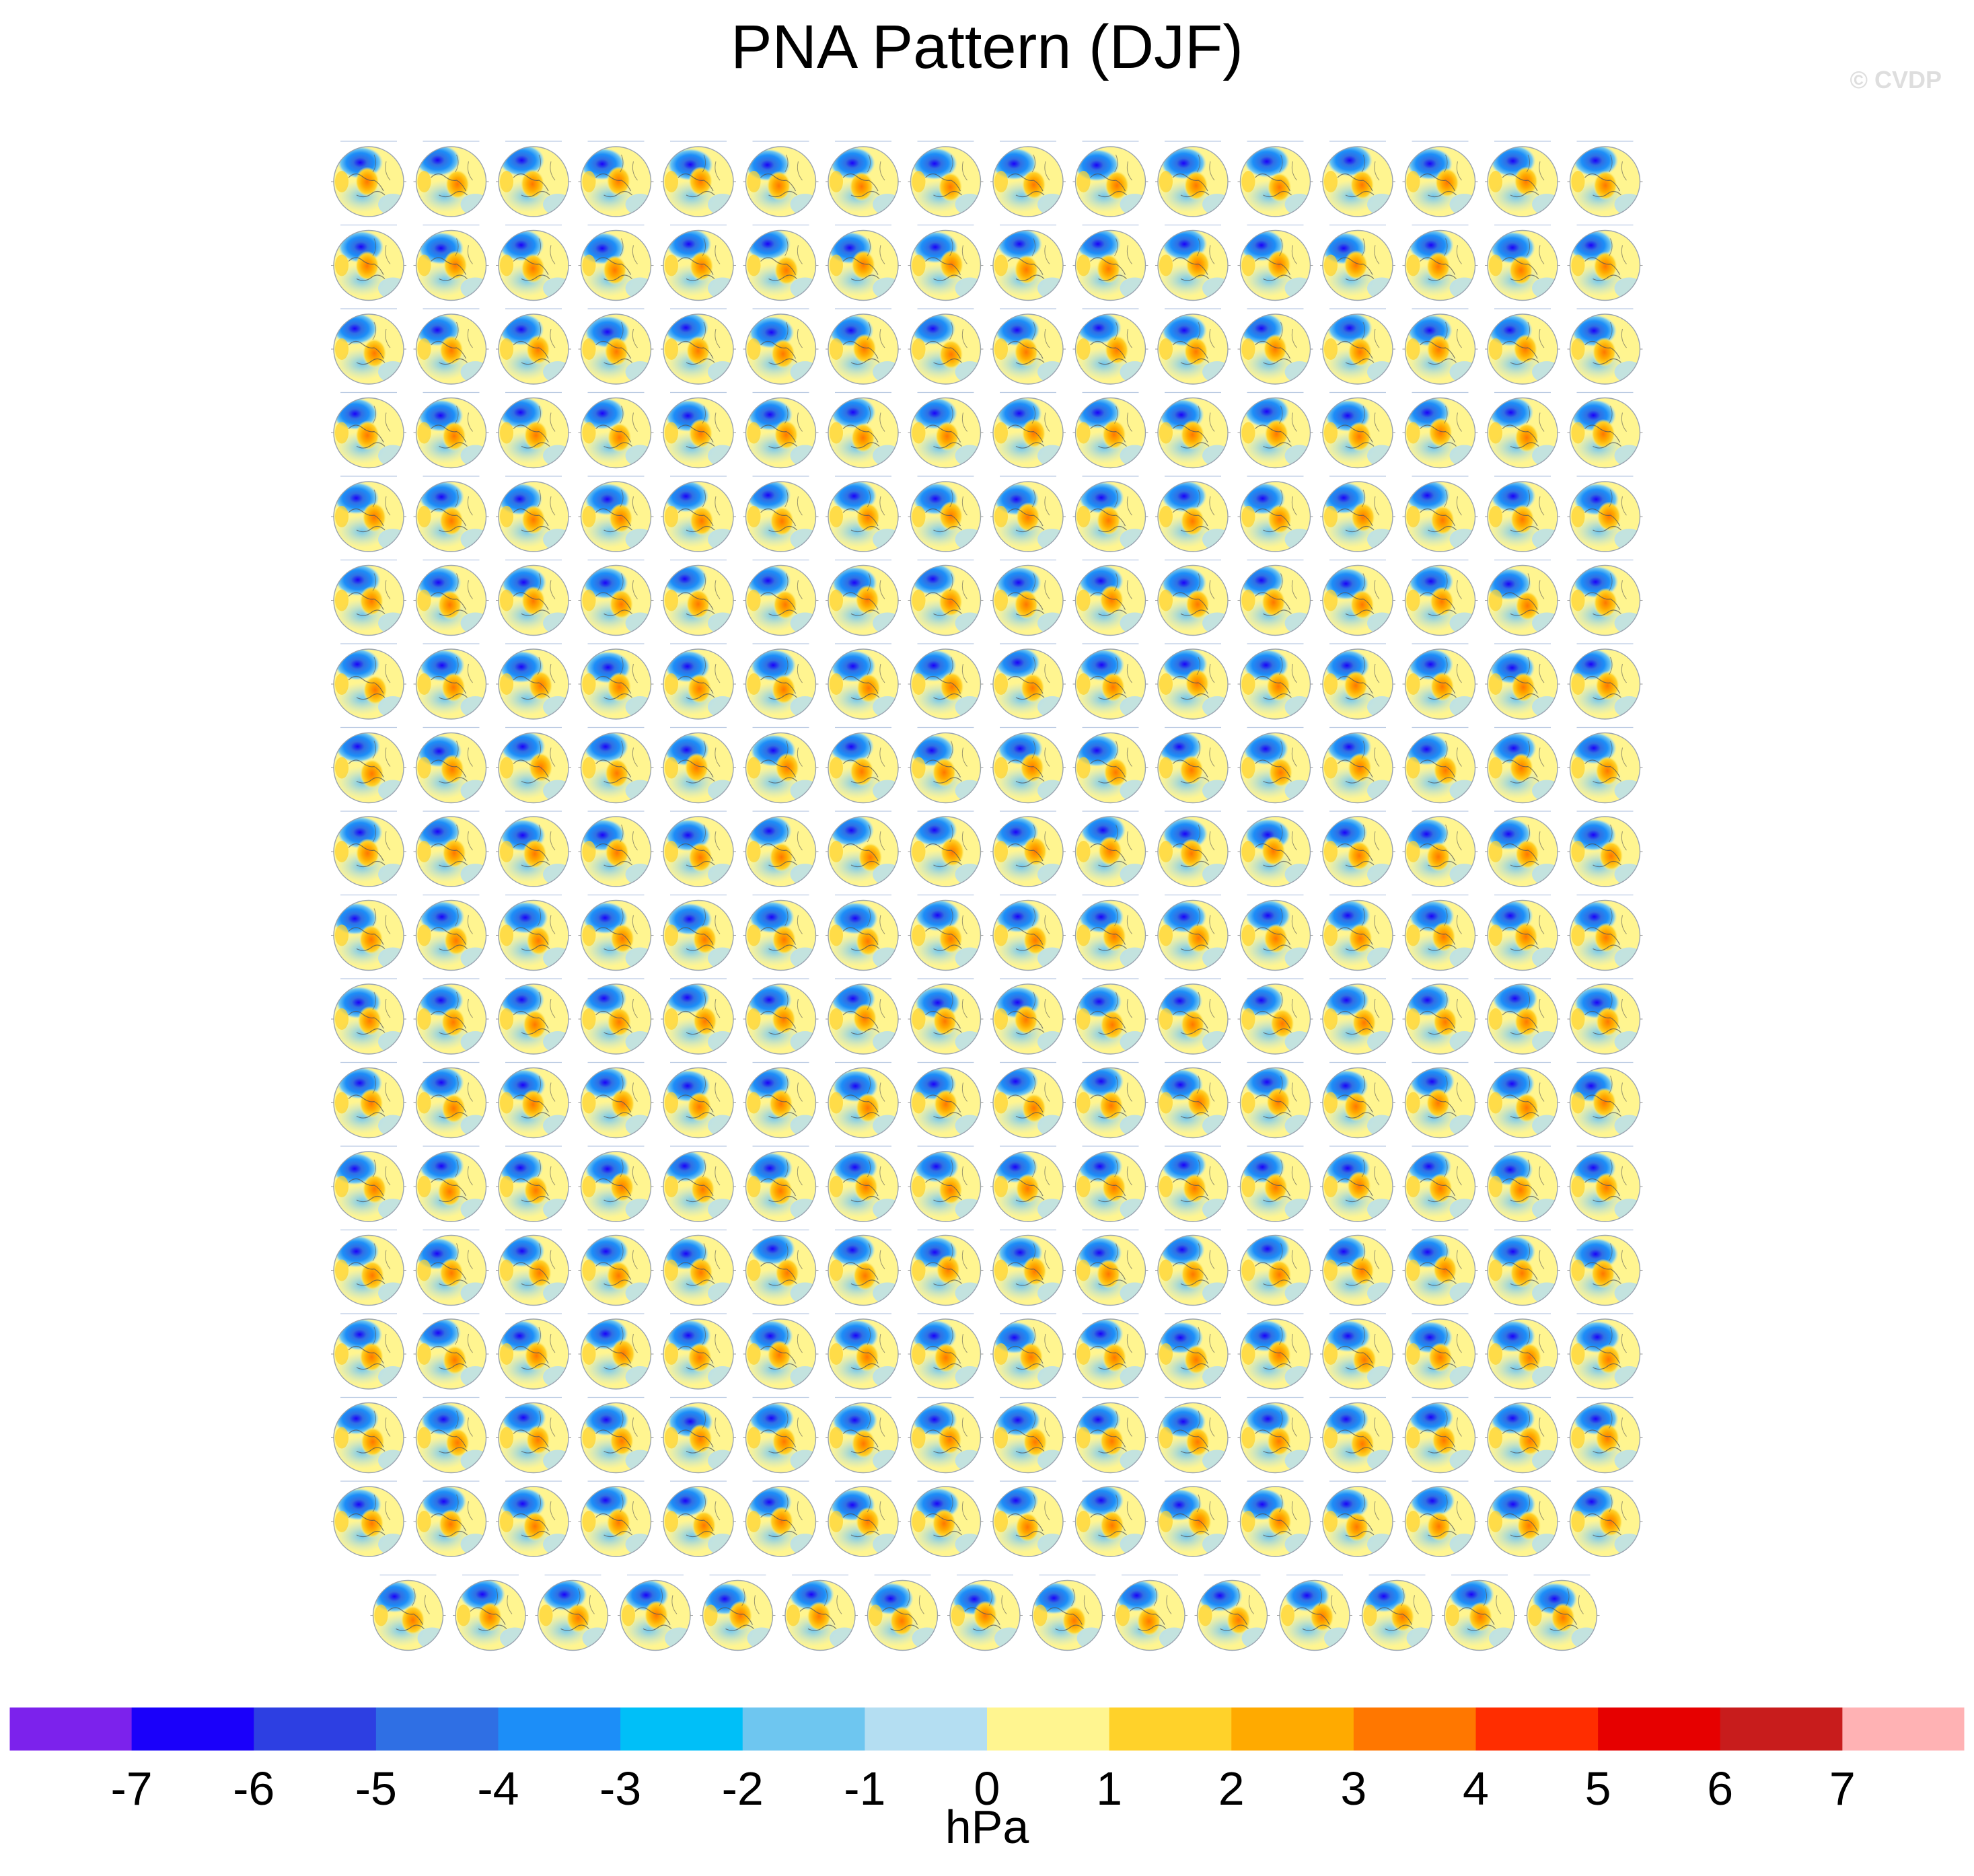 Image resolution: width=1974 pixels, height=1876 pixels. I want to click on watermark: © CVDP, so click(1896, 79).